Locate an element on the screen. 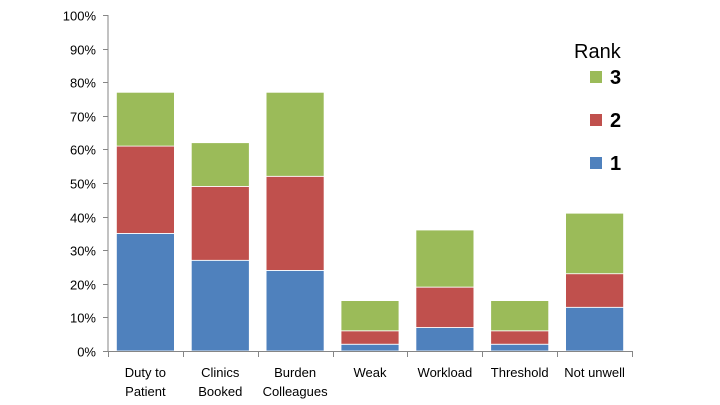 This screenshot has width=720, height=405. legend-title: Rank is located at coordinates (598, 52).